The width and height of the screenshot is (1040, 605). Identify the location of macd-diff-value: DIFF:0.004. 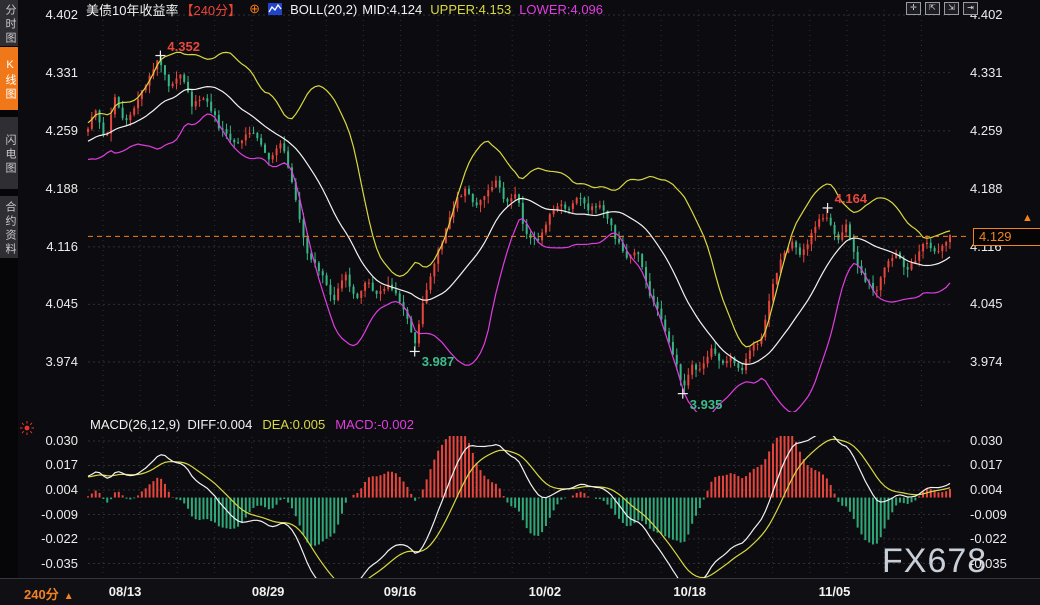
(220, 424).